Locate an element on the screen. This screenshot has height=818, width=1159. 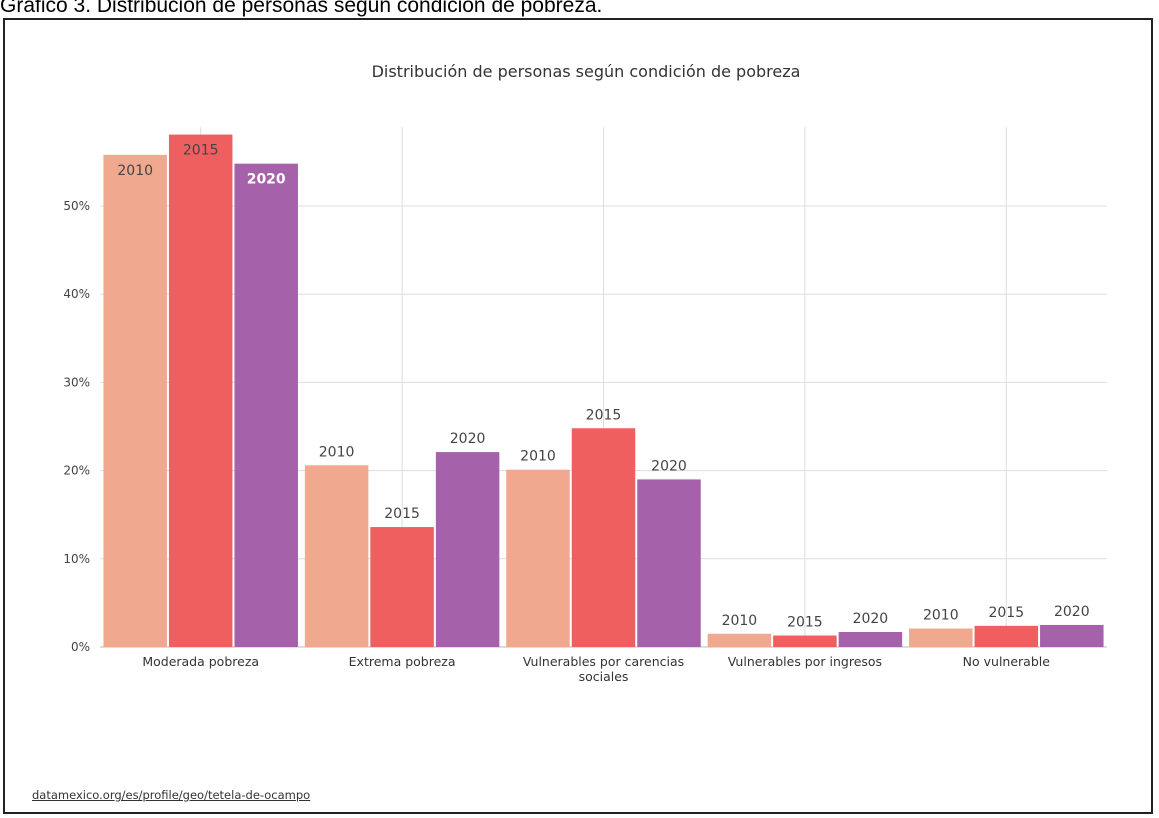
x-category-label: sociales is located at coordinates (604, 676).